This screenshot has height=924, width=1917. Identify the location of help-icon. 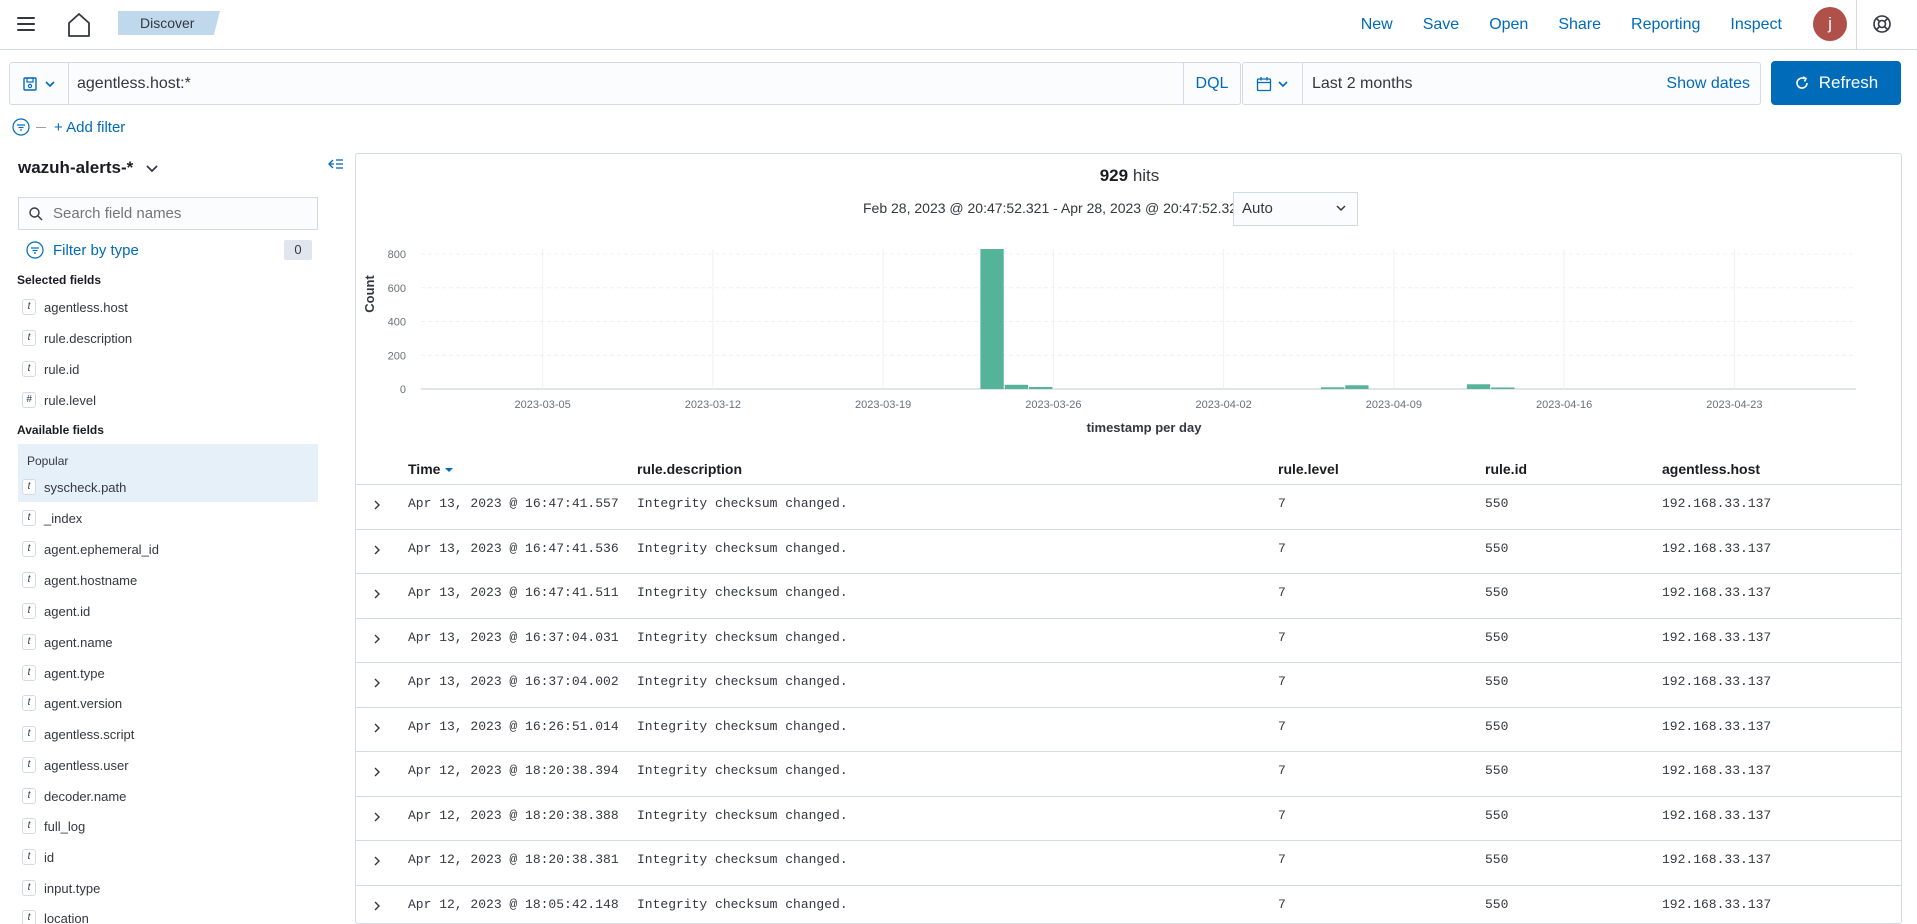
(1882, 24).